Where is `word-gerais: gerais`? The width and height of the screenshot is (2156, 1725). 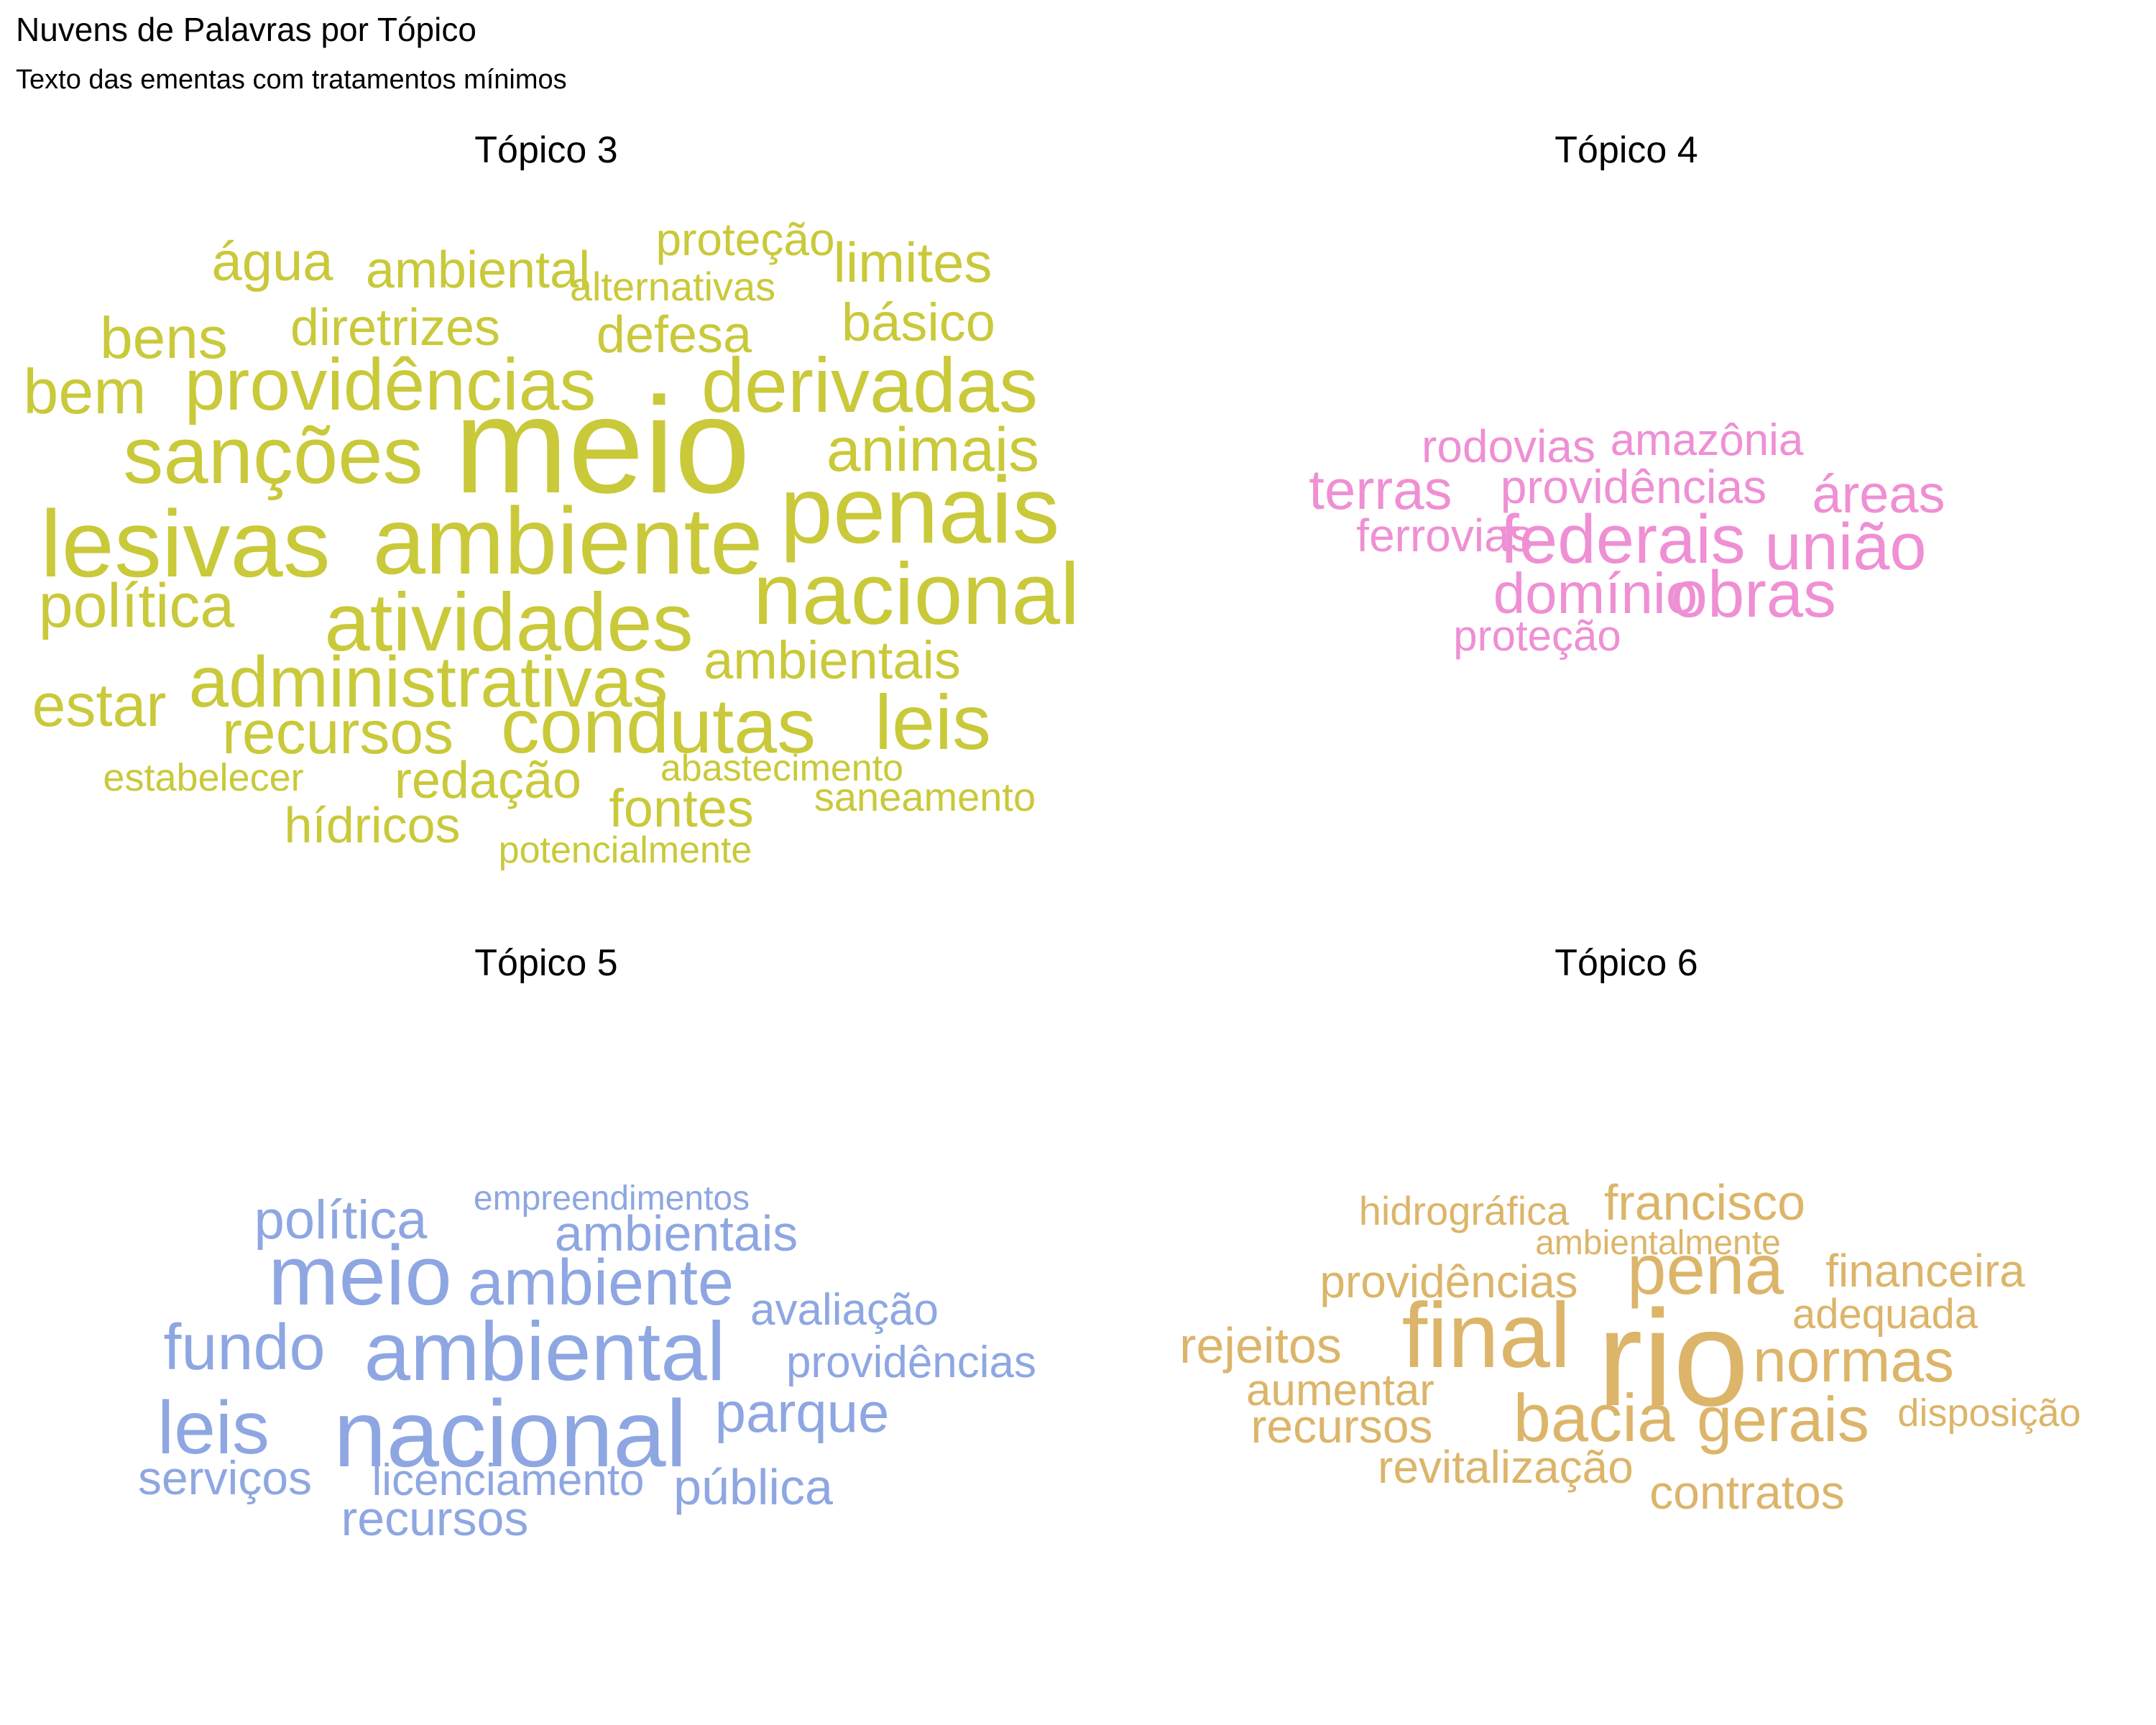
word-gerais: gerais is located at coordinates (1783, 1419).